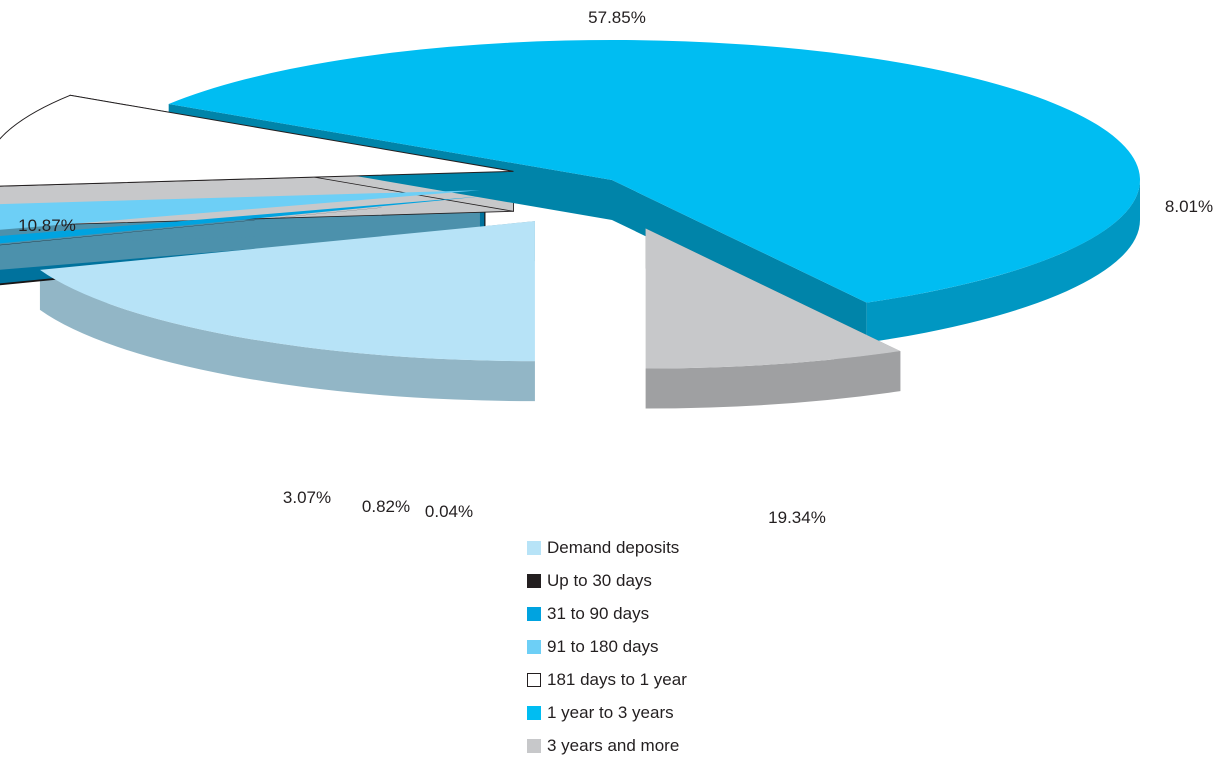 The image size is (1225, 773). What do you see at coordinates (386, 506) in the screenshot?
I see `slice-value-label: 0.82%` at bounding box center [386, 506].